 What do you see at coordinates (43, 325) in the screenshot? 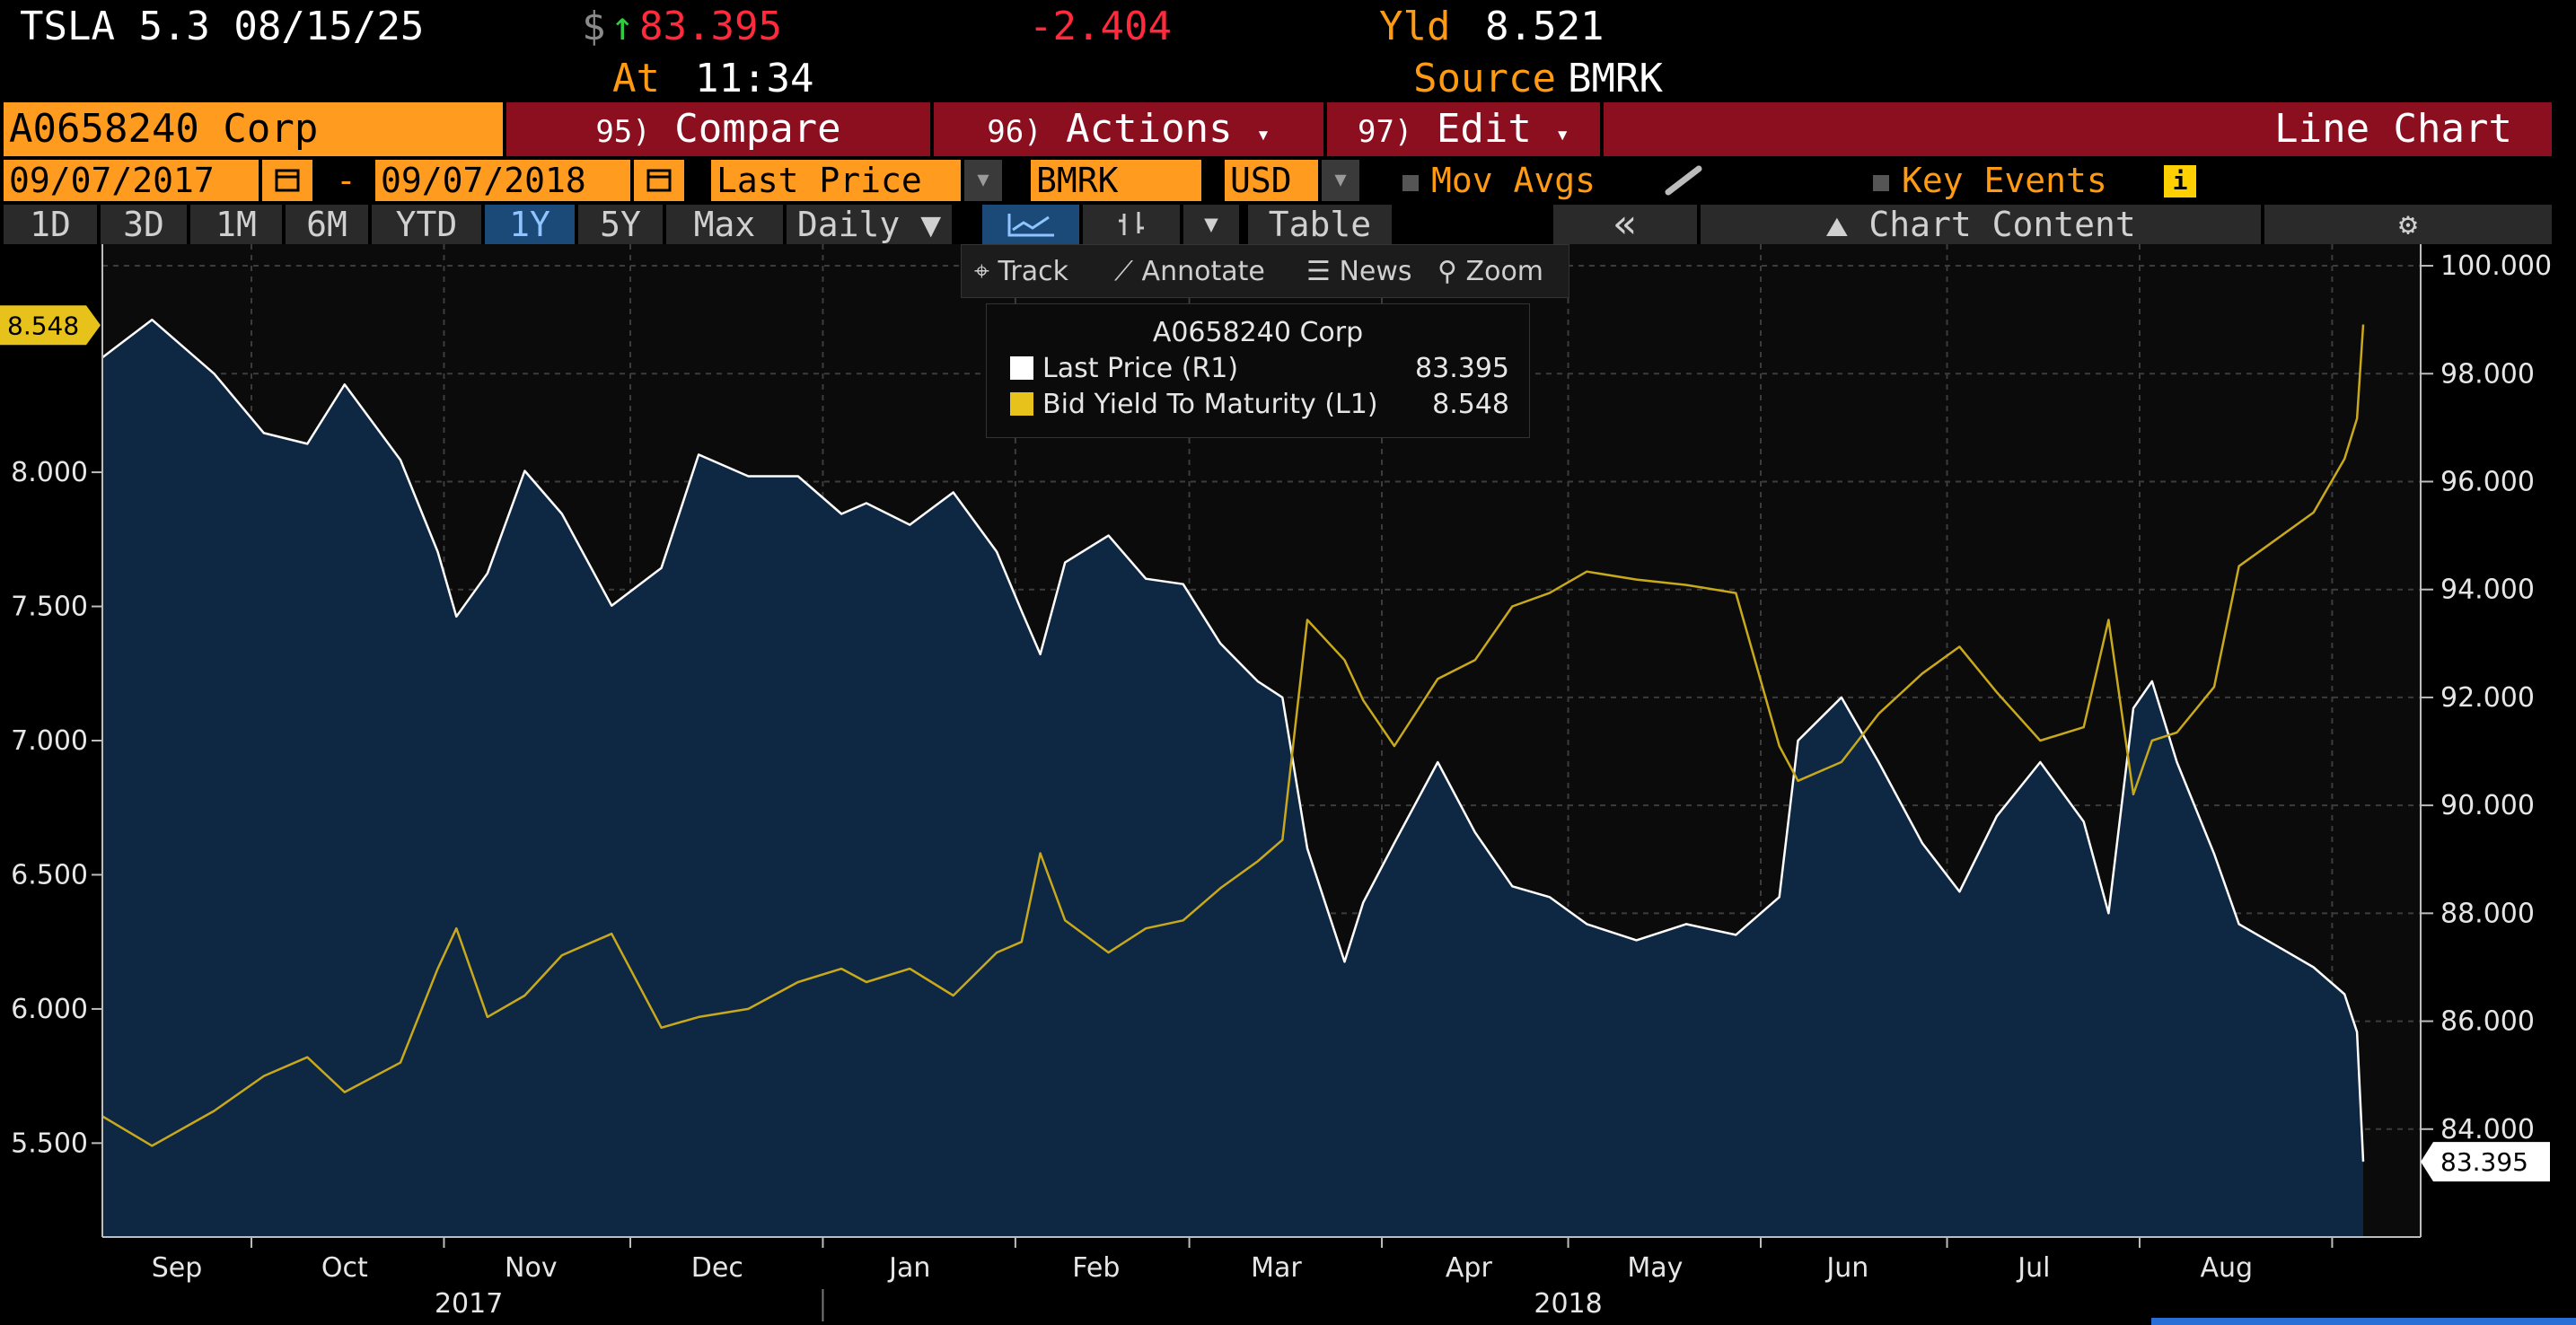
I see `yield-last-value-label: 8.548` at bounding box center [43, 325].